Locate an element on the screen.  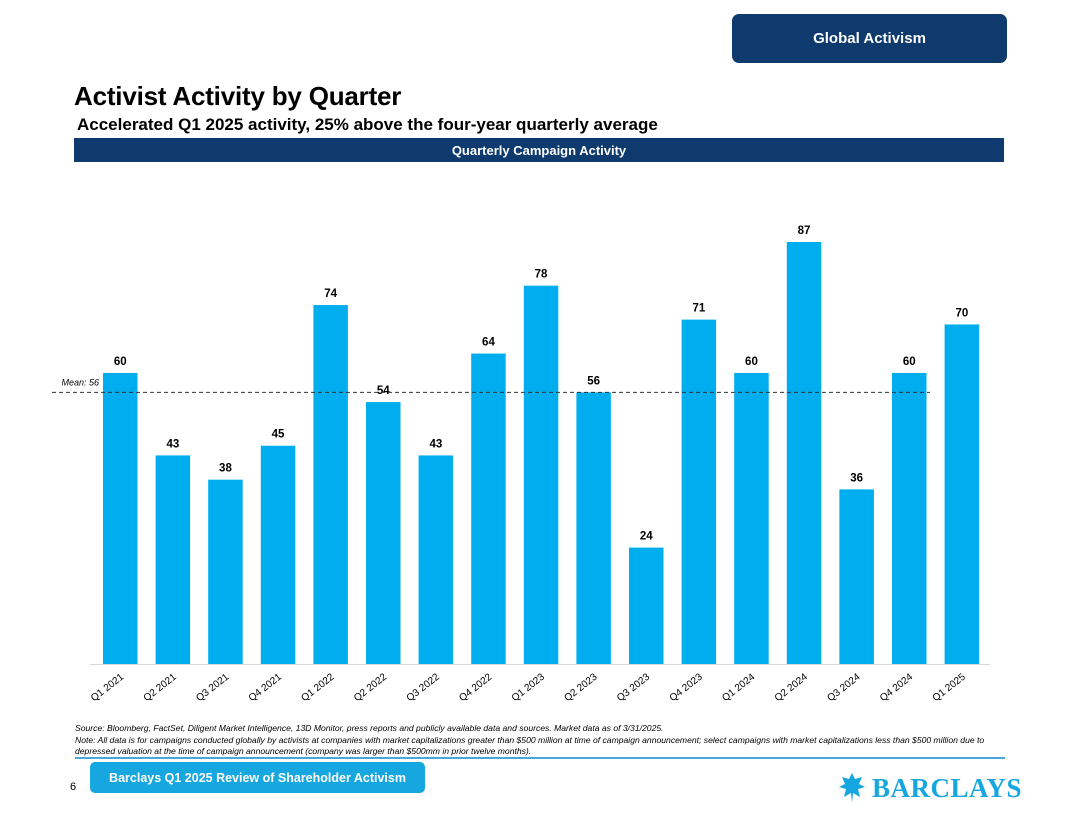
page-number: 6 is located at coordinates (73, 787).